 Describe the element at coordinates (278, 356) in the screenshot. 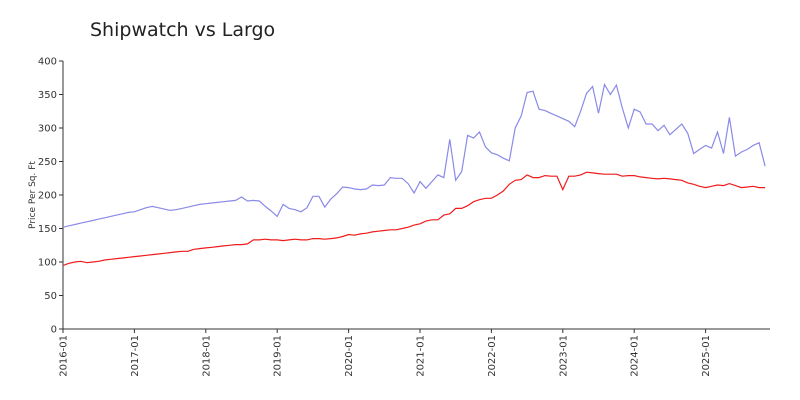

I see `x-tick-label: 2019-01` at that location.